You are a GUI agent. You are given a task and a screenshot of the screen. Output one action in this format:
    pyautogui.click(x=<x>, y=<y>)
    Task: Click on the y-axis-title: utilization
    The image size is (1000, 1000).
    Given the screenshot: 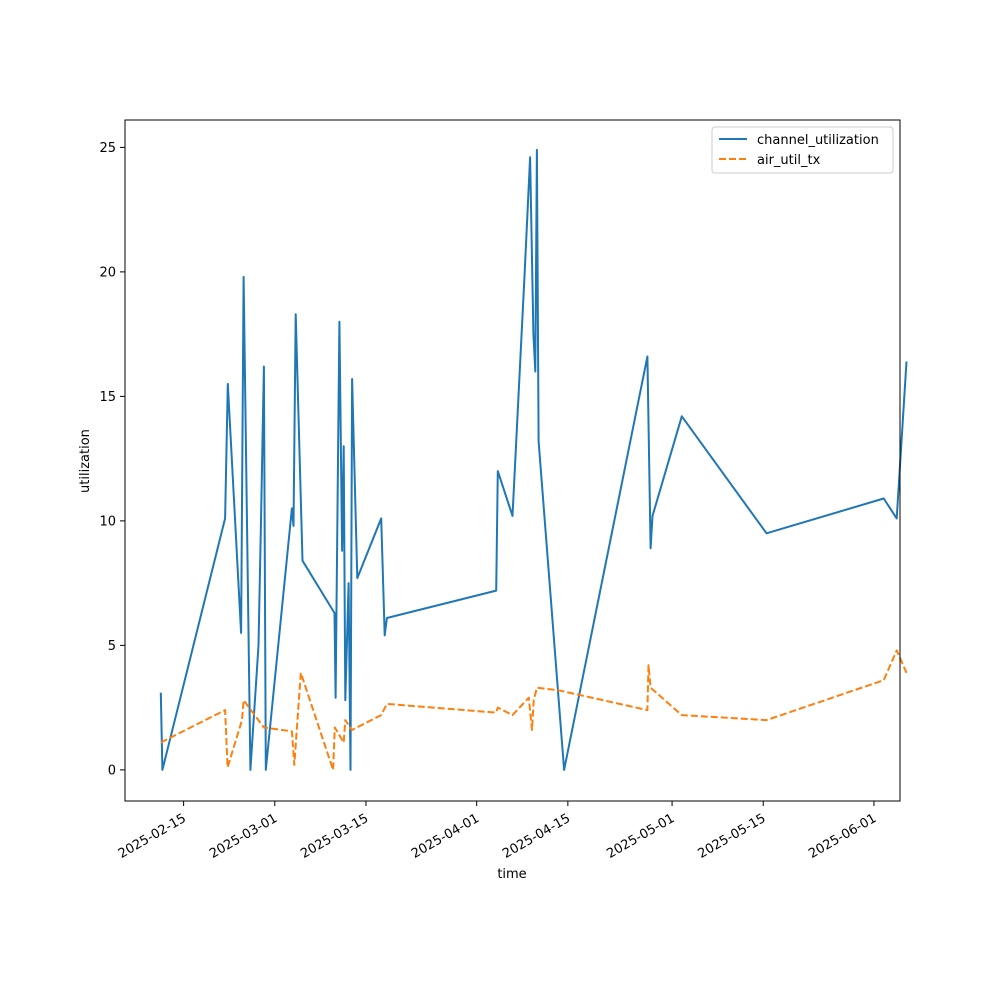 What is the action you would take?
    pyautogui.click(x=85, y=461)
    